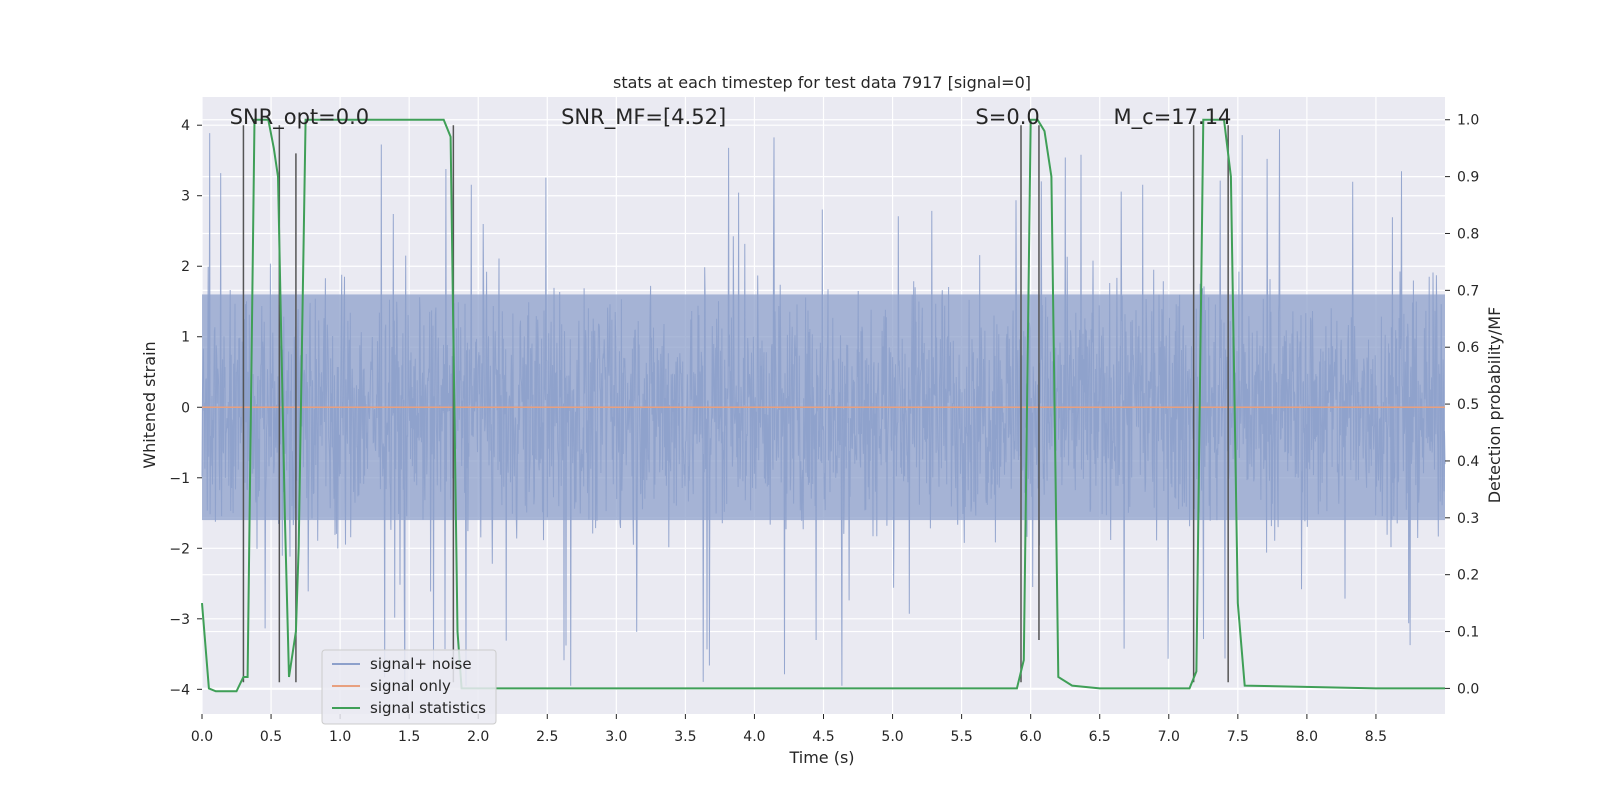 The width and height of the screenshot is (1600, 800). What do you see at coordinates (1007, 117) in the screenshot?
I see `annotation-label: S=0.0` at bounding box center [1007, 117].